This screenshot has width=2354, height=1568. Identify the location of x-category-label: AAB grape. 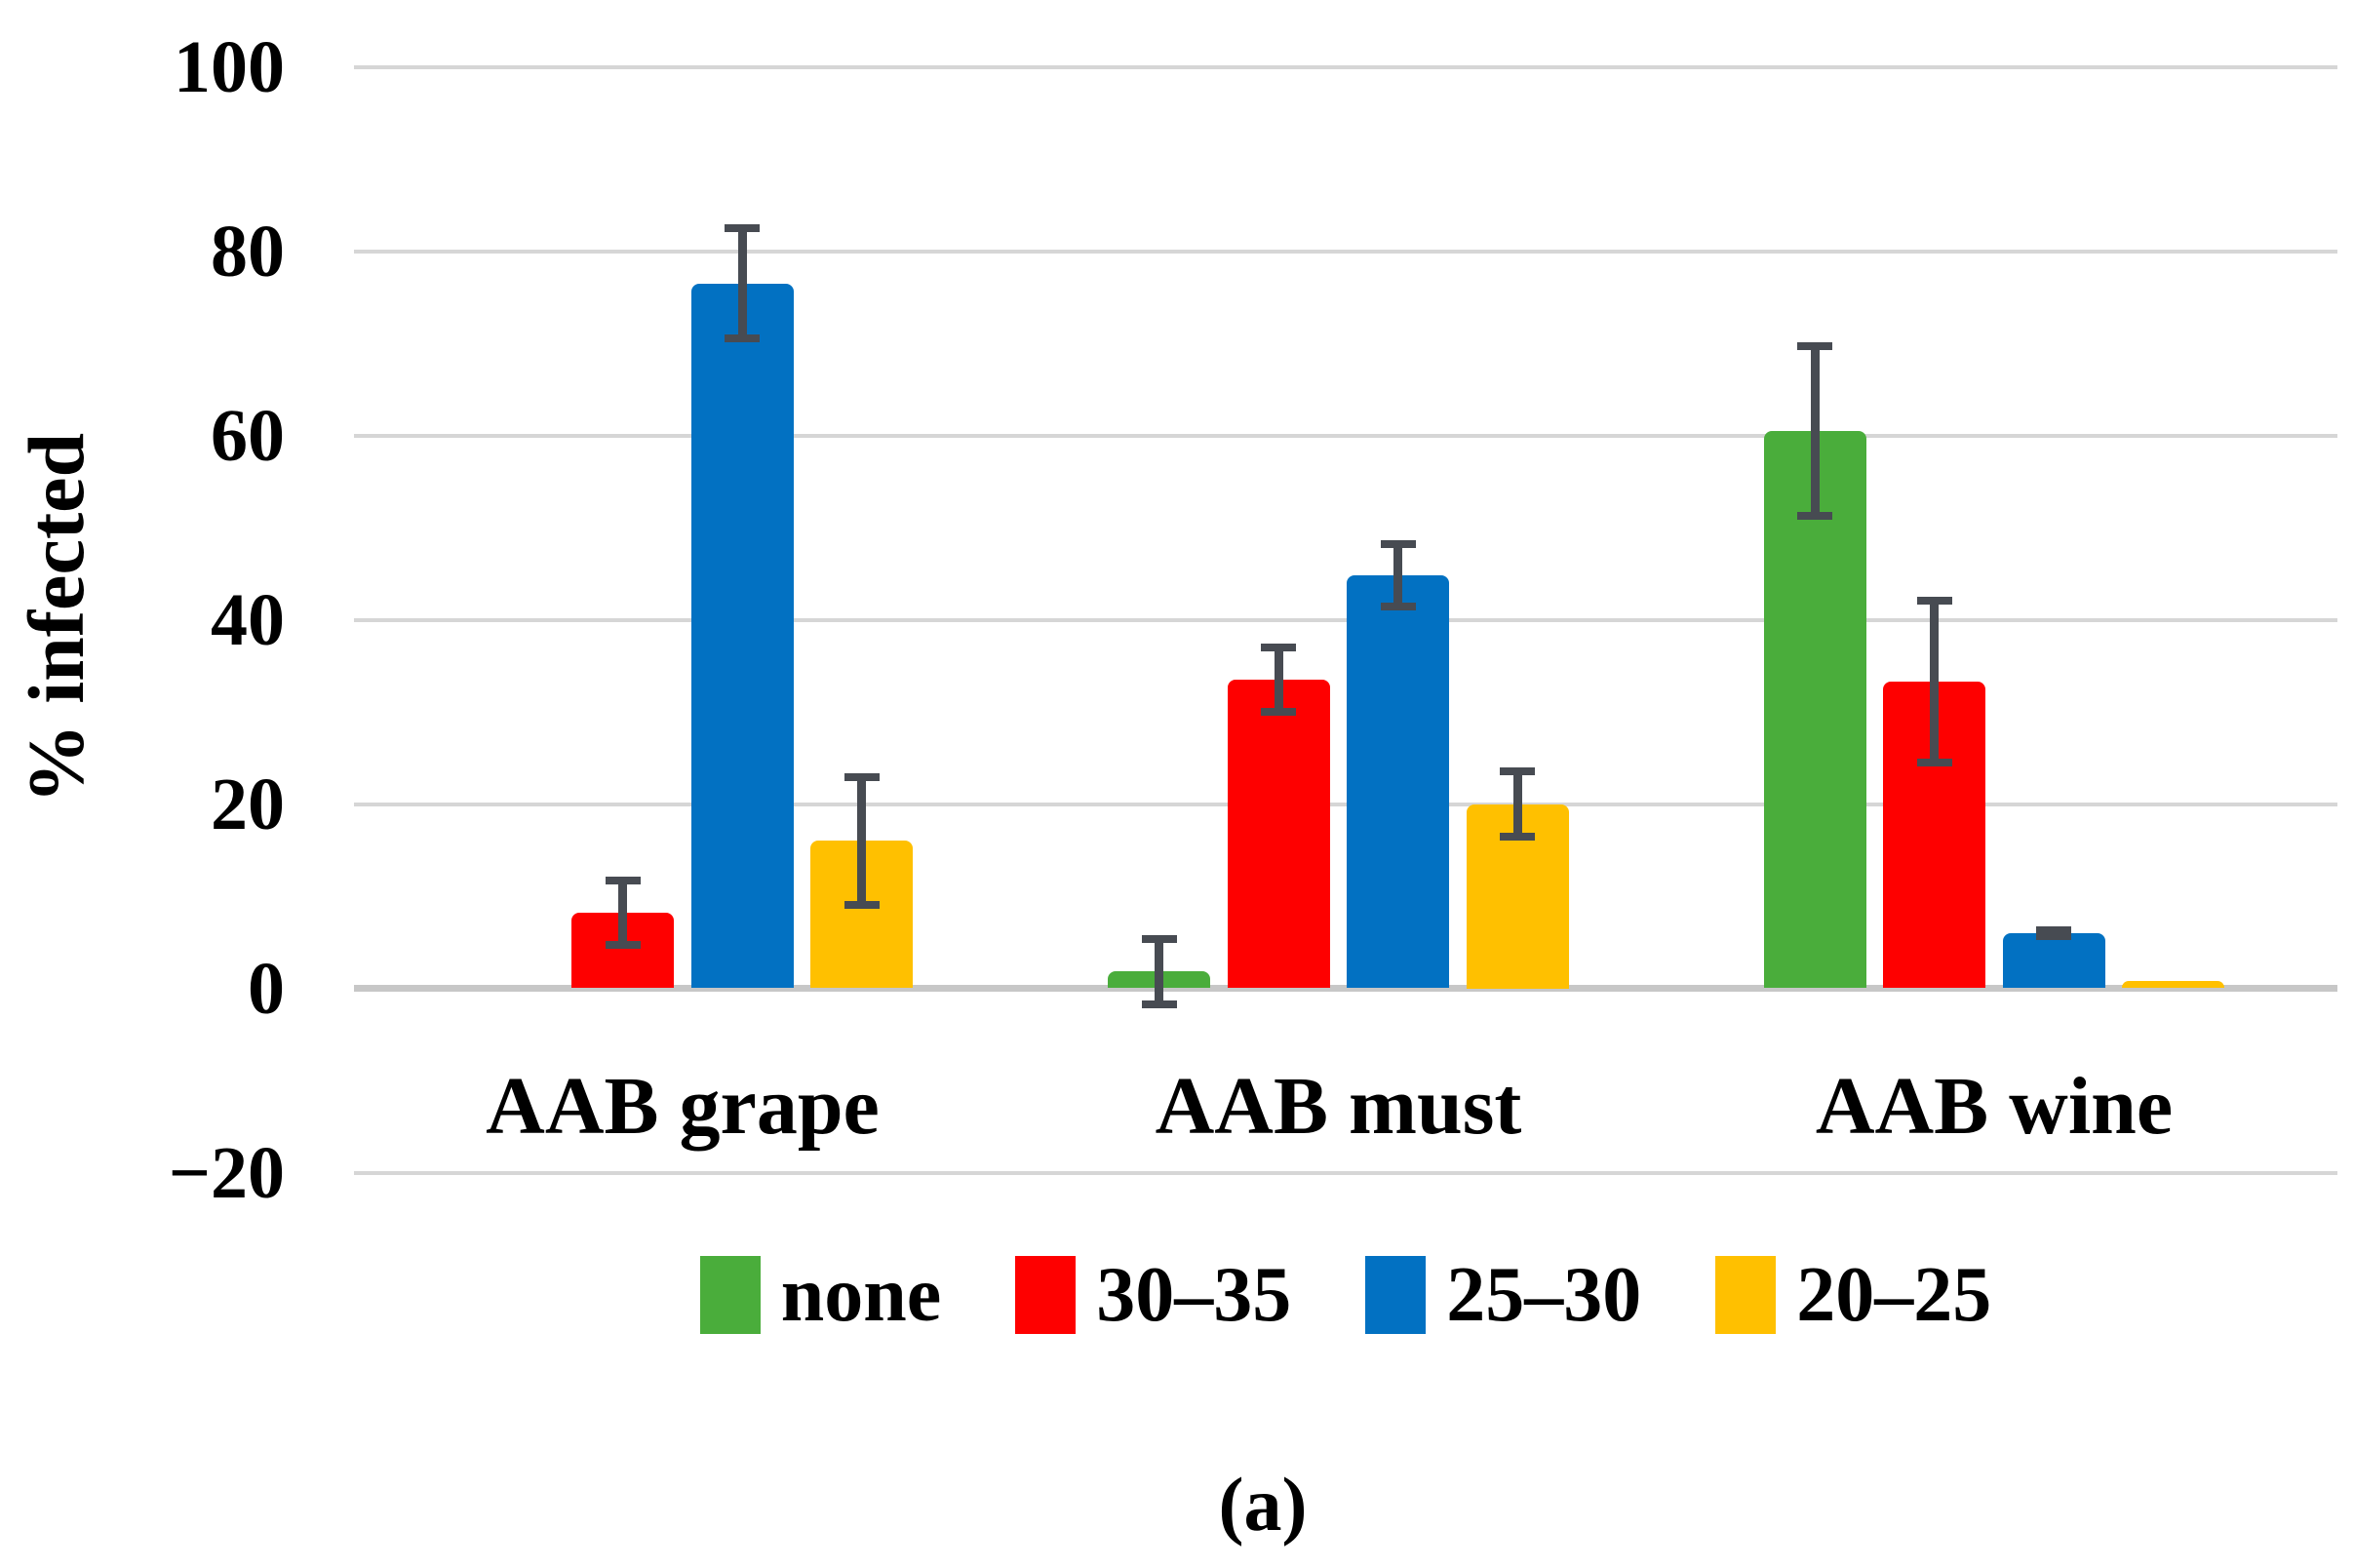
(683, 1106).